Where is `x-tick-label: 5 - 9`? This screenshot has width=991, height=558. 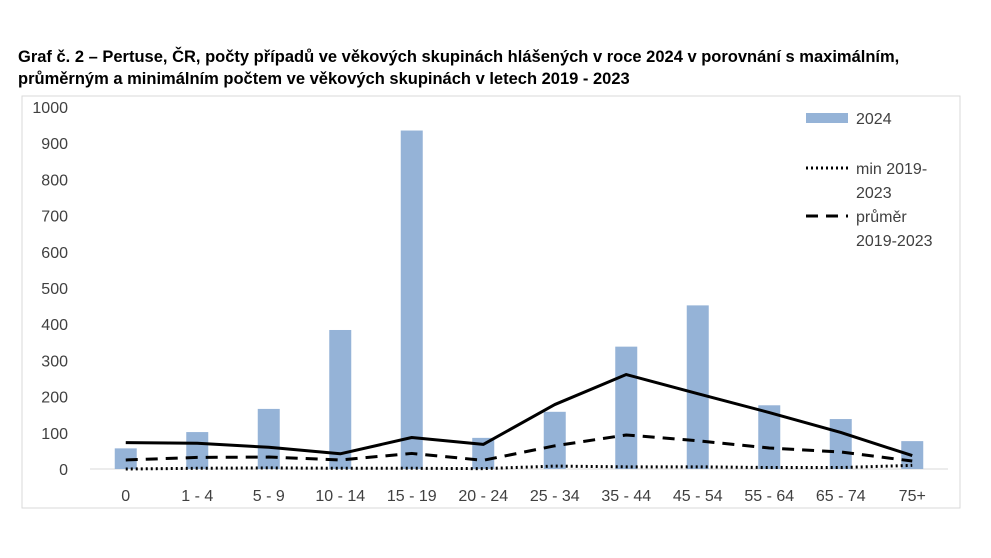 x-tick-label: 5 - 9 is located at coordinates (269, 496).